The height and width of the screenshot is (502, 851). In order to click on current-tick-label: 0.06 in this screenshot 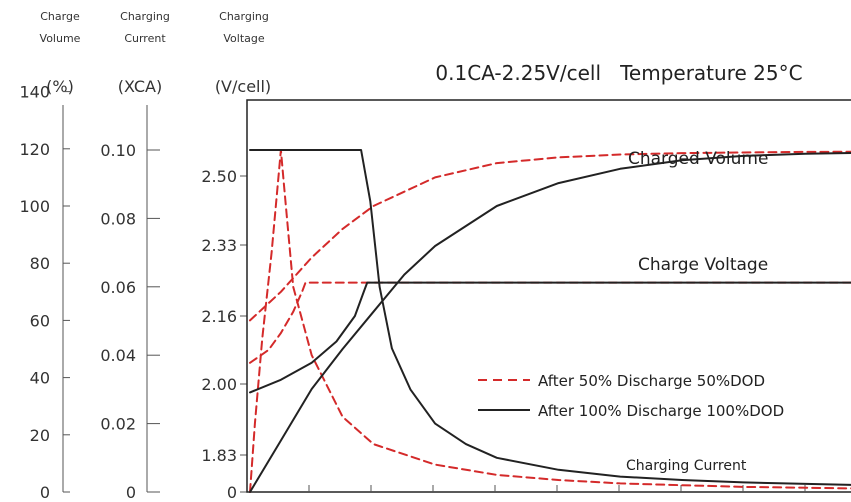, I will do `click(118, 287)`.